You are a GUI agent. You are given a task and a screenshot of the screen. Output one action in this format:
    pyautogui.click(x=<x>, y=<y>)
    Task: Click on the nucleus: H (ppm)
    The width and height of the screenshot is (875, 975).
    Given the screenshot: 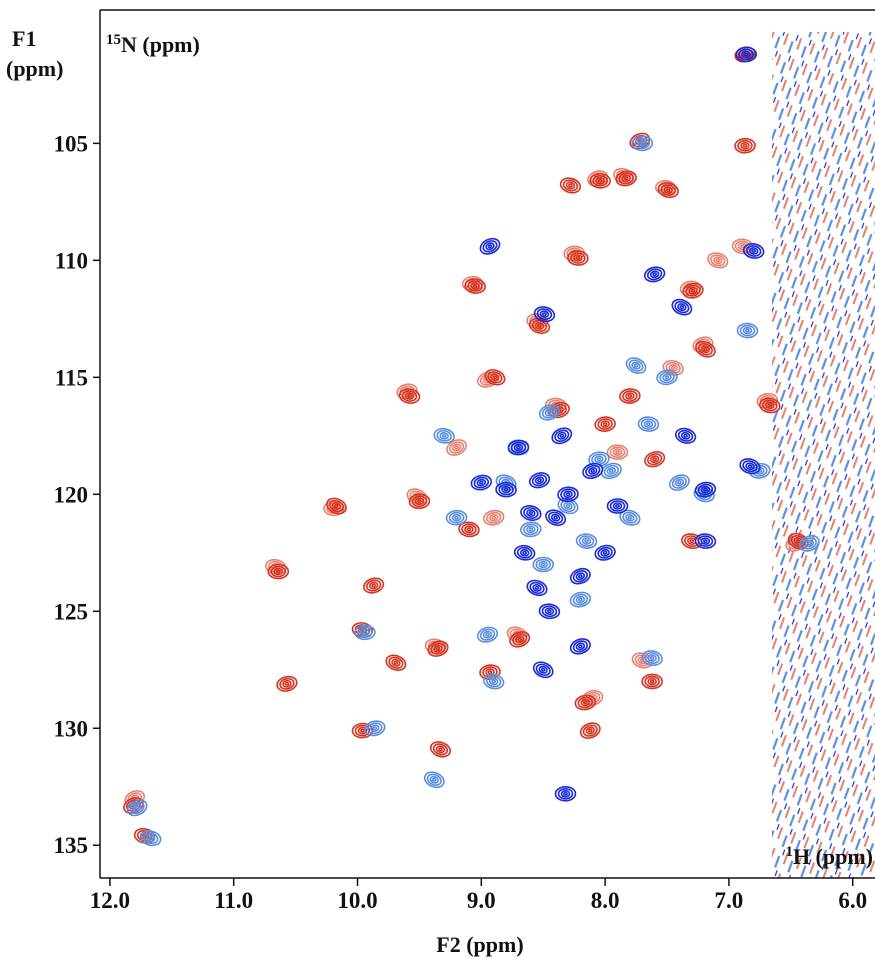 What is the action you would take?
    pyautogui.click(x=833, y=856)
    